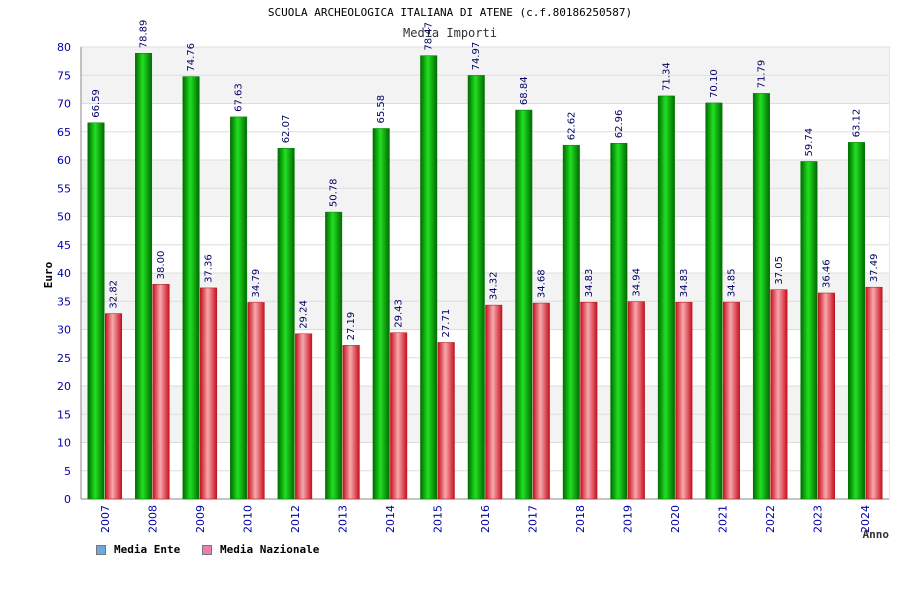  Describe the element at coordinates (342, 519) in the screenshot. I see `x-tick-label: 2013` at that location.